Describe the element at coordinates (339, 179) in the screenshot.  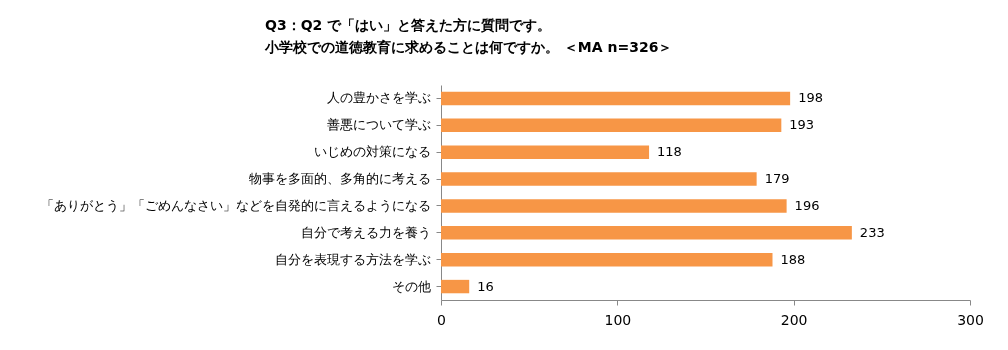
I see `y-tick-label: 物事を多面的、多角的に考える` at that location.